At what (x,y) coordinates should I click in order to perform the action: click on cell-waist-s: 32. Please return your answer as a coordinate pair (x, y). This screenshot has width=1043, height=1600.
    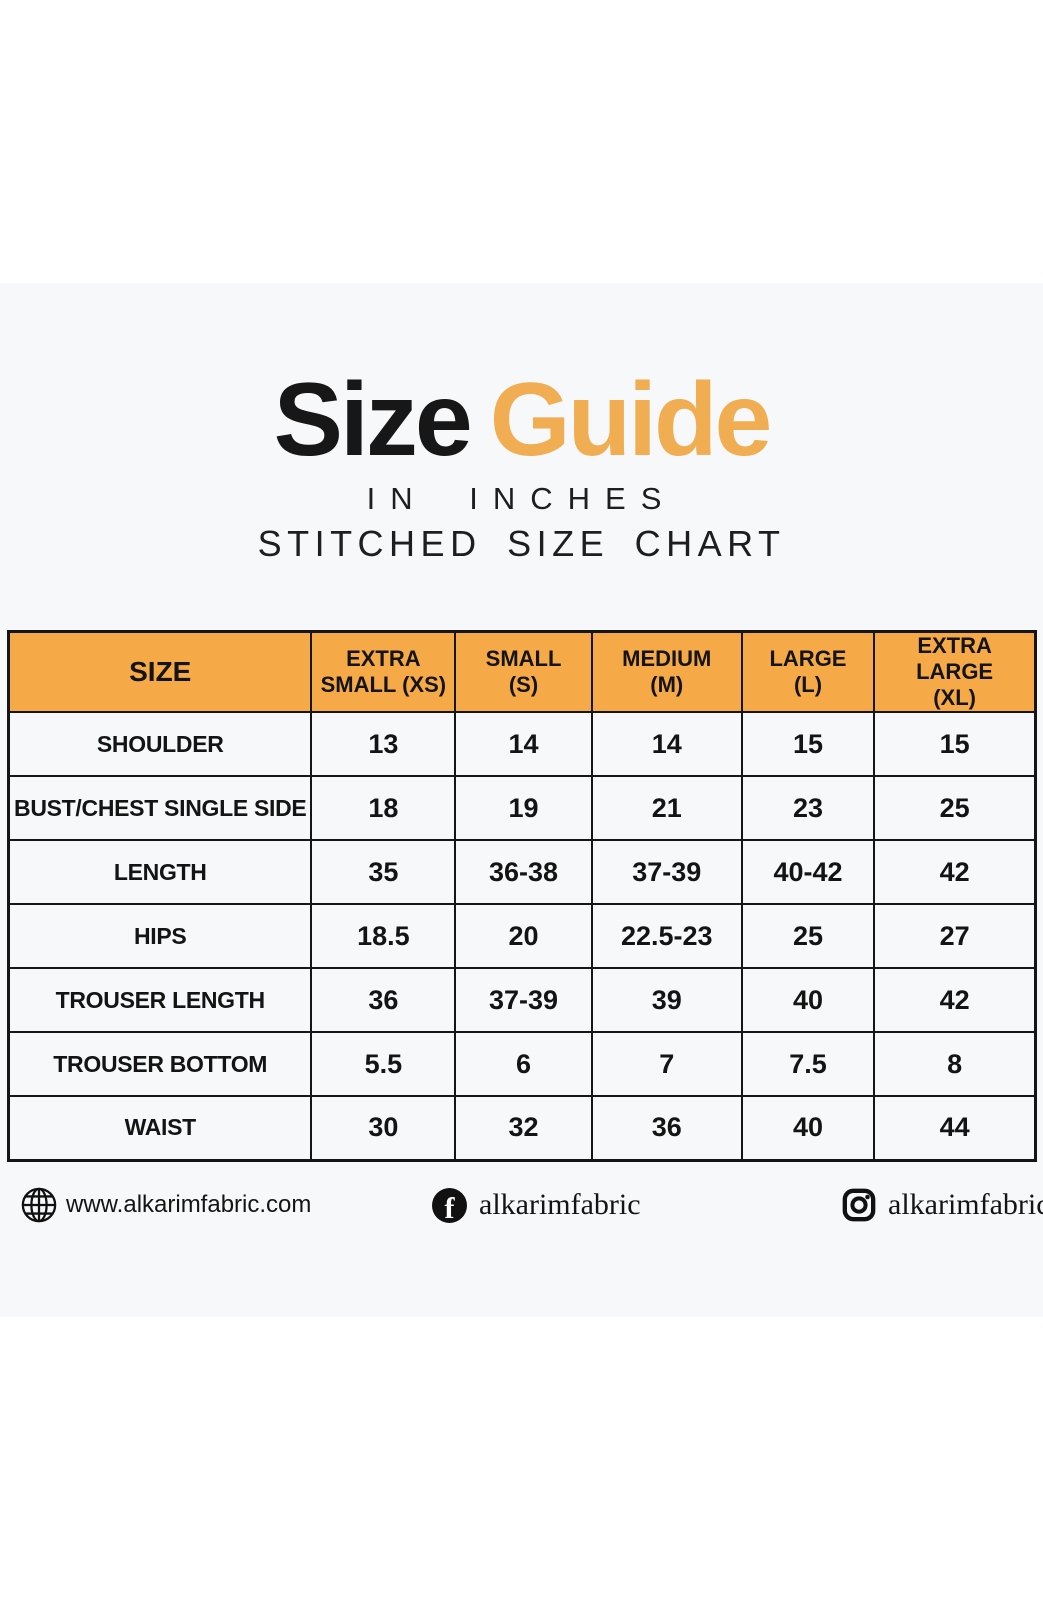
    Looking at the image, I should click on (523, 1128).